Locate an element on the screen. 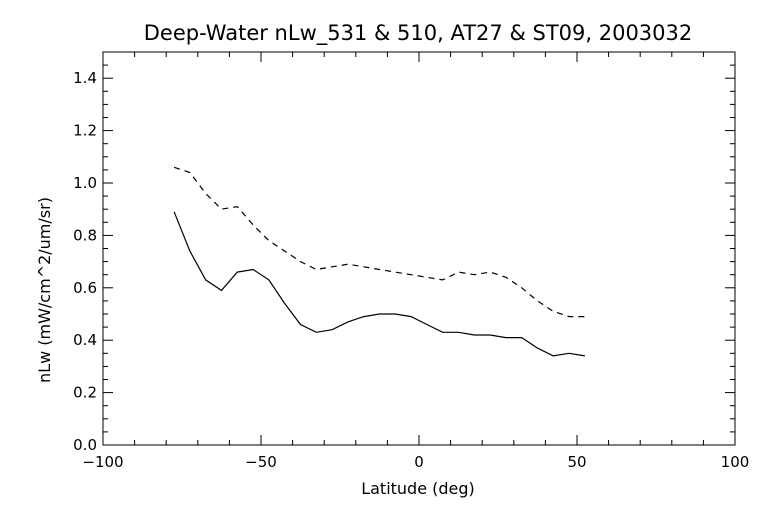 The image size is (768, 512). x-axis-label: Latitude (deg) is located at coordinates (418, 488).